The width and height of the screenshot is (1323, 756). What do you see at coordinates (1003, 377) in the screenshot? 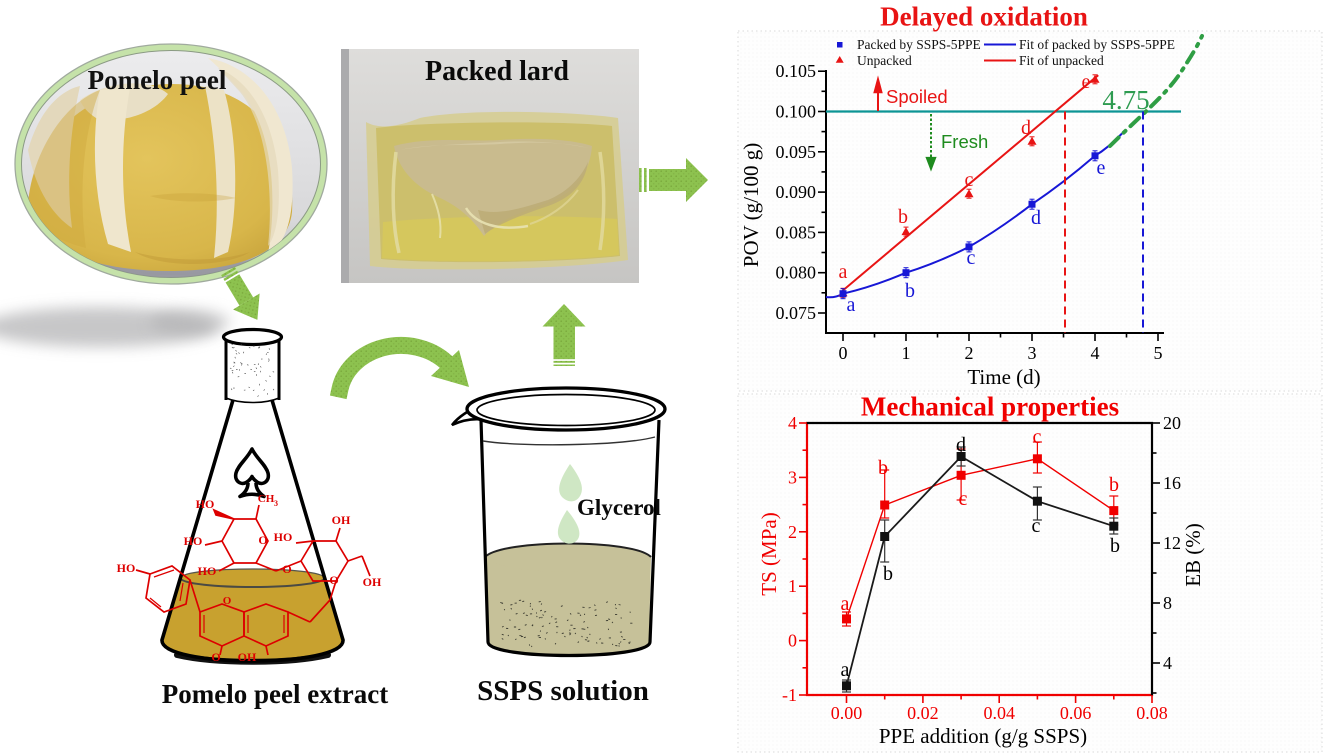
I see `svg-text: Time (d)` at bounding box center [1003, 377].